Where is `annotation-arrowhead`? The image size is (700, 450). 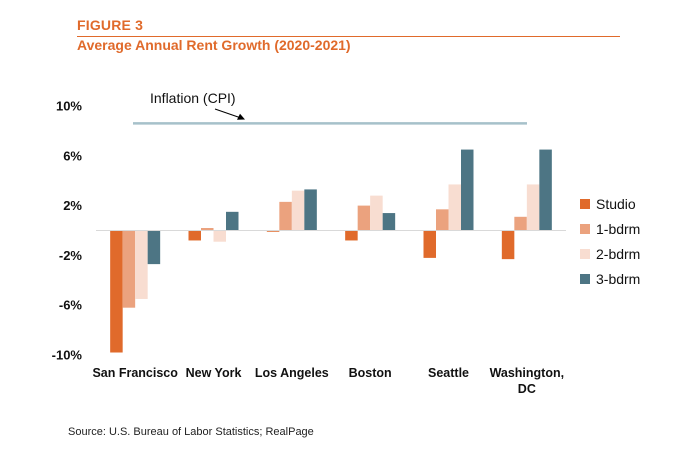
annotation-arrowhead is located at coordinates (241, 116).